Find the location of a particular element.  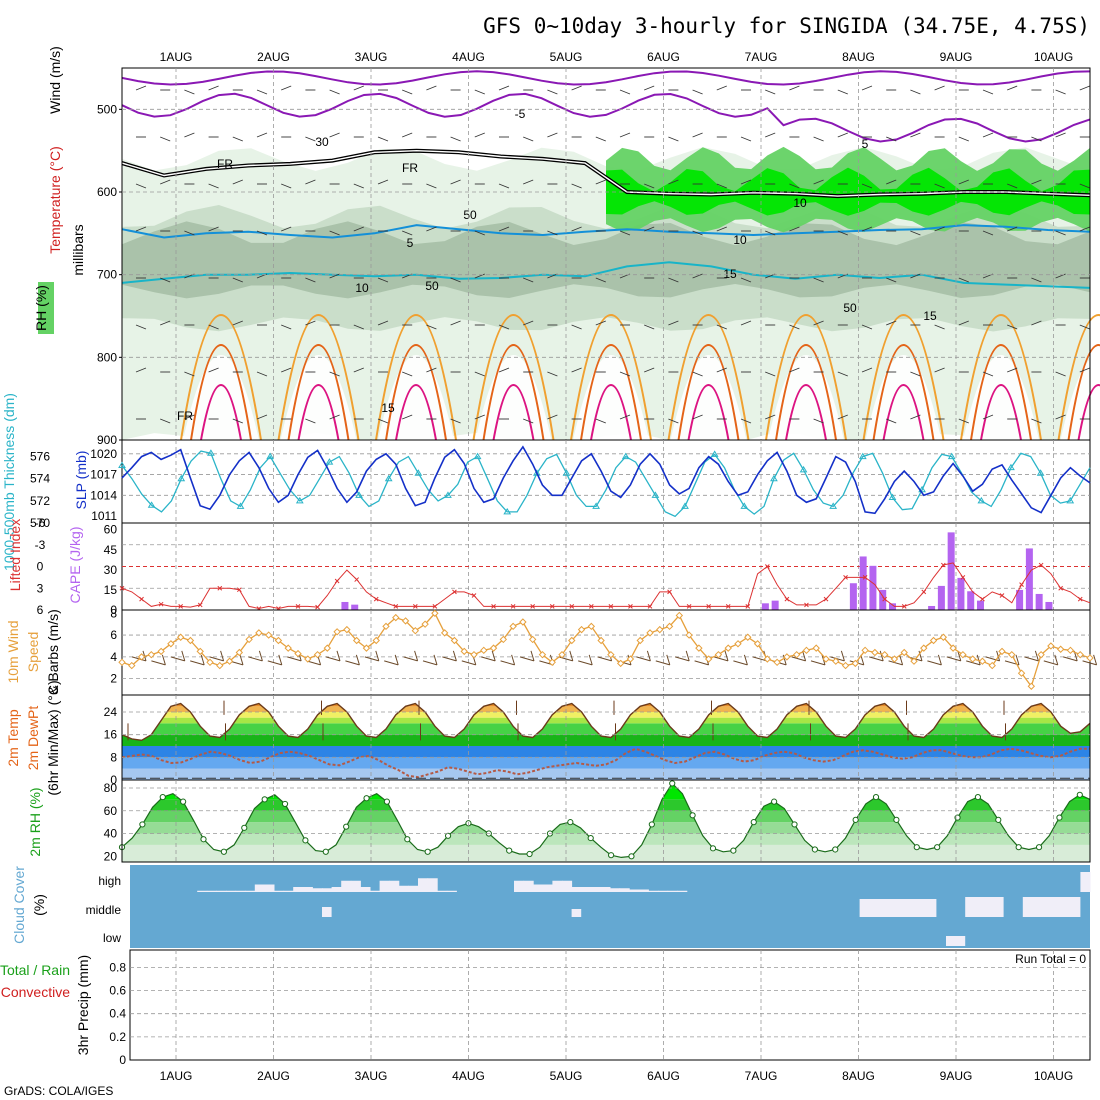

contour-label: 15 is located at coordinates (730, 274).